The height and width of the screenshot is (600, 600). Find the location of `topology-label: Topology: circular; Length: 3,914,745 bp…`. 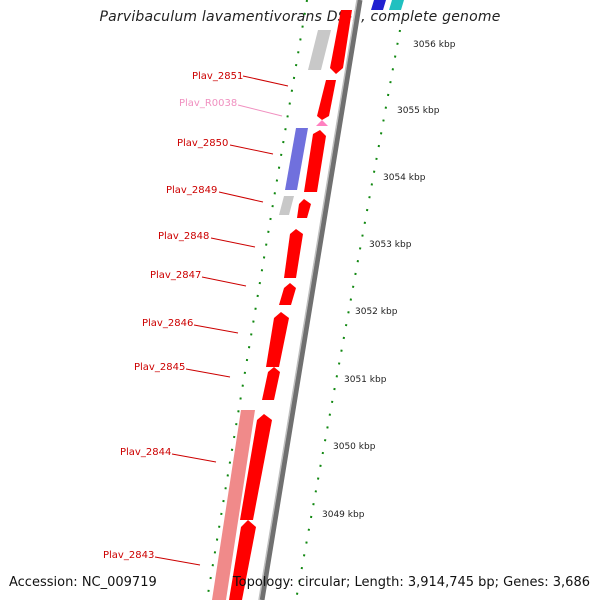

topology-label: Topology: circular; Length: 3,914,745 bp… is located at coordinates (411, 582).